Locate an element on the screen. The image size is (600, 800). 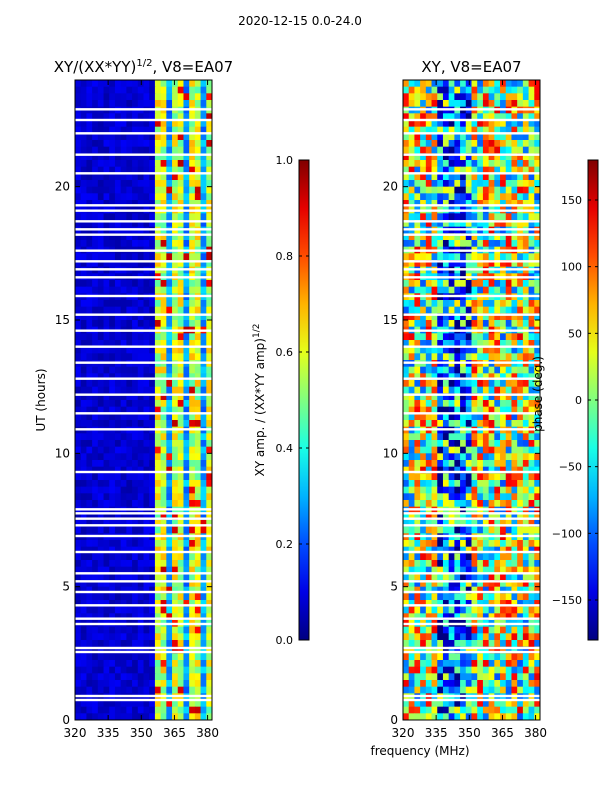
y-tick-label: 15 is located at coordinates (62, 320).